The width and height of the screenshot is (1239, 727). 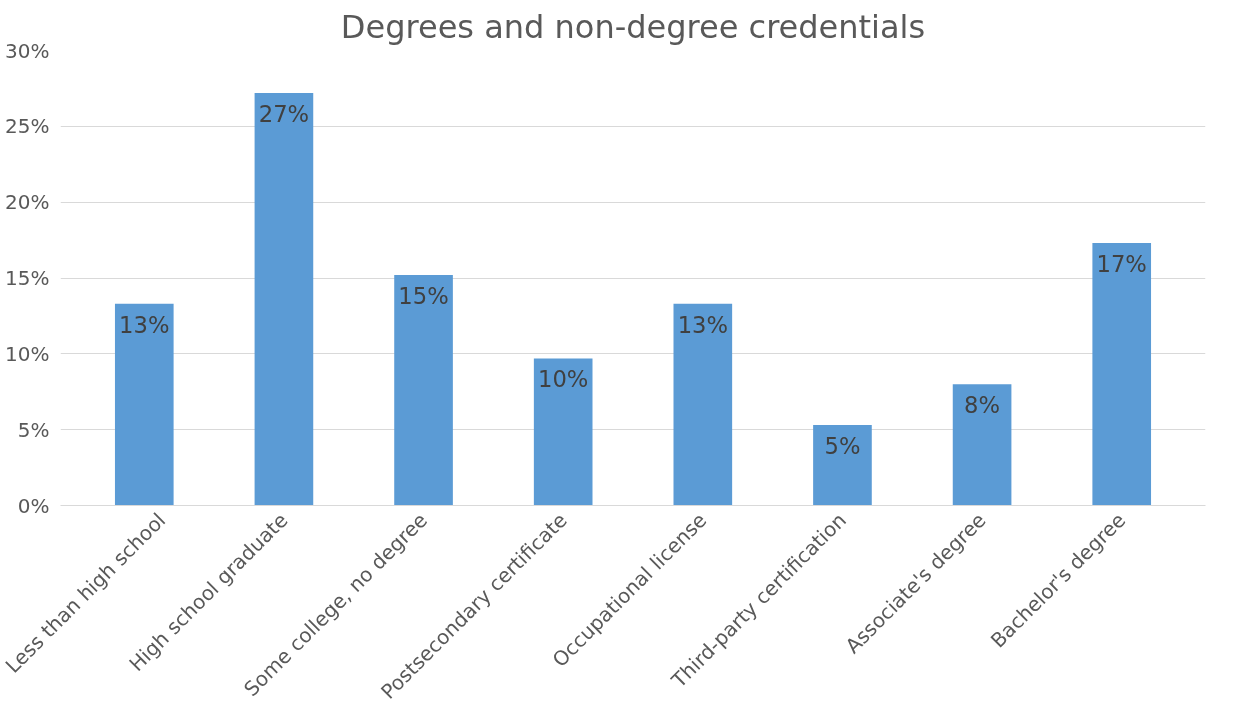 I want to click on y-tick-label: 20%, so click(x=27, y=202).